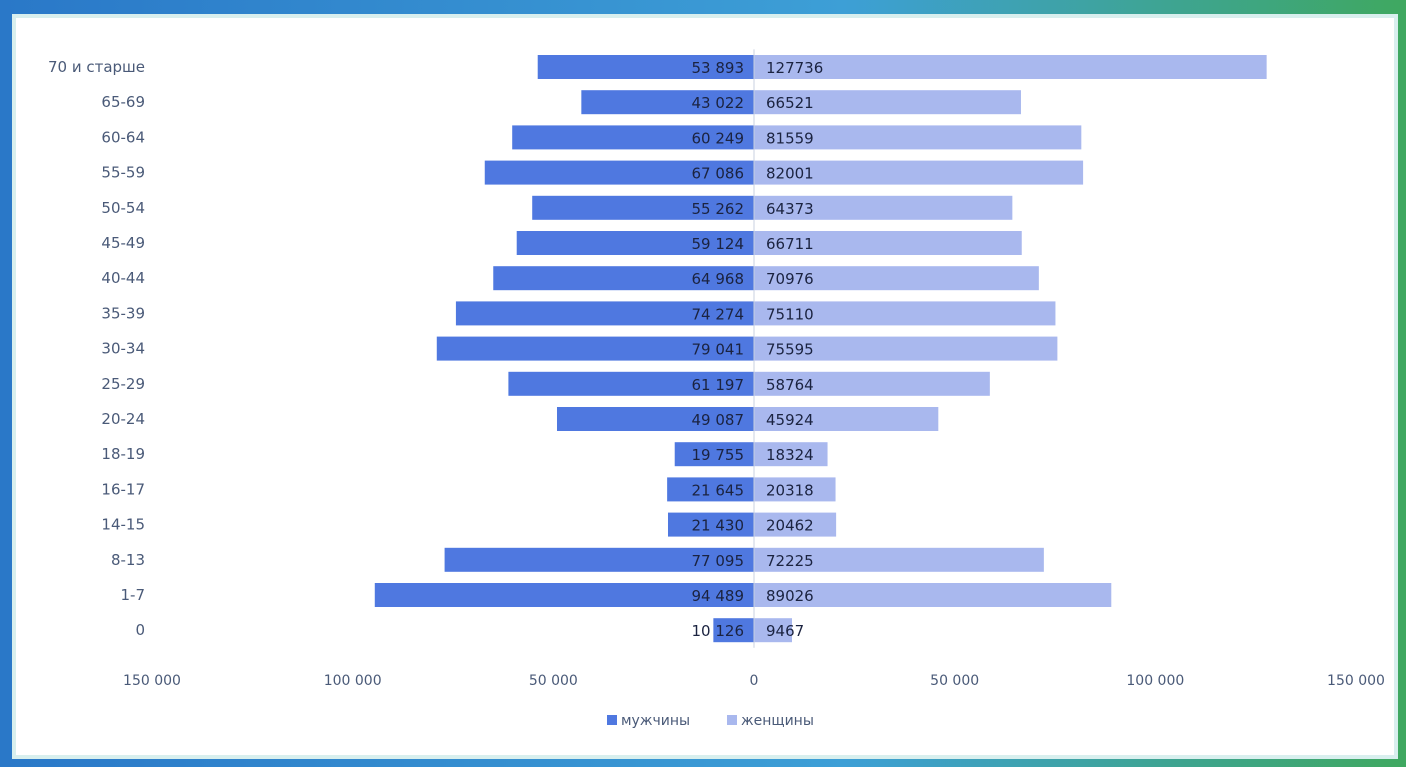 The image size is (1406, 767). What do you see at coordinates (790, 526) in the screenshot?
I see `data-label-women: 20462` at bounding box center [790, 526].